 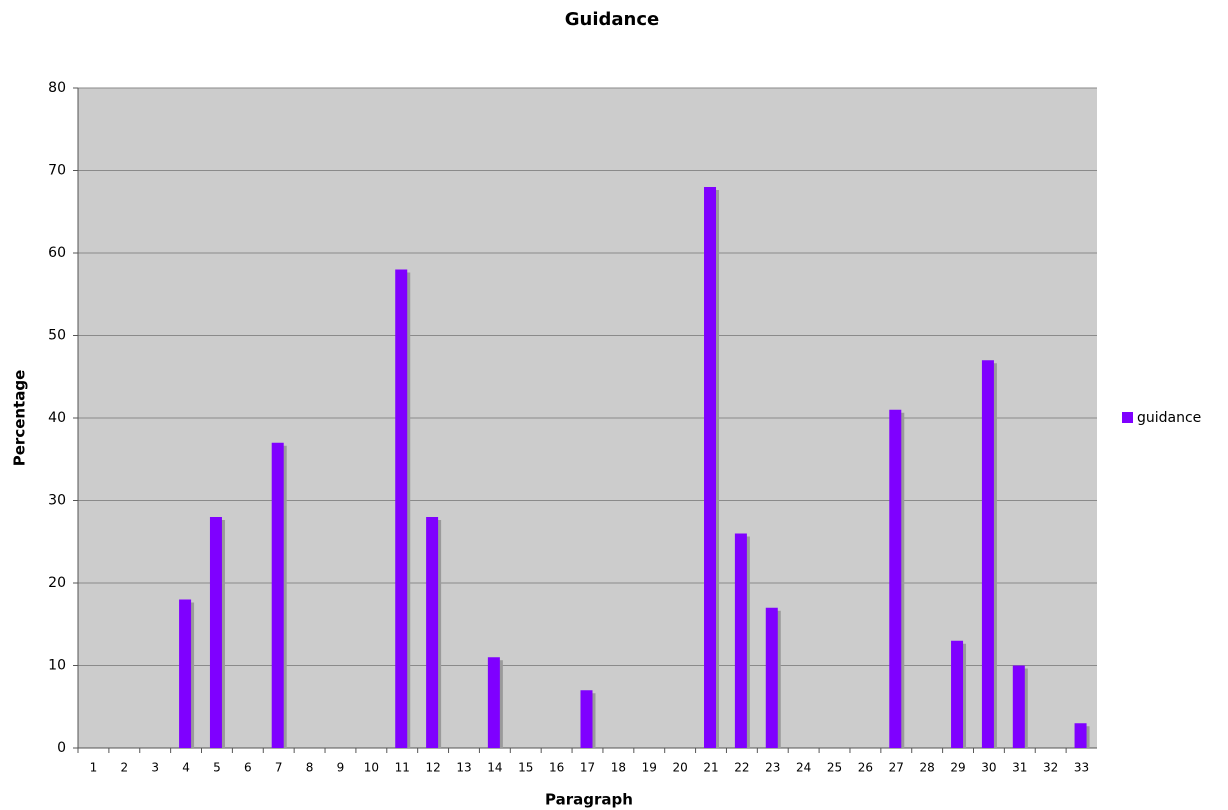 What do you see at coordinates (217, 768) in the screenshot?
I see `x-tick-label: 5` at bounding box center [217, 768].